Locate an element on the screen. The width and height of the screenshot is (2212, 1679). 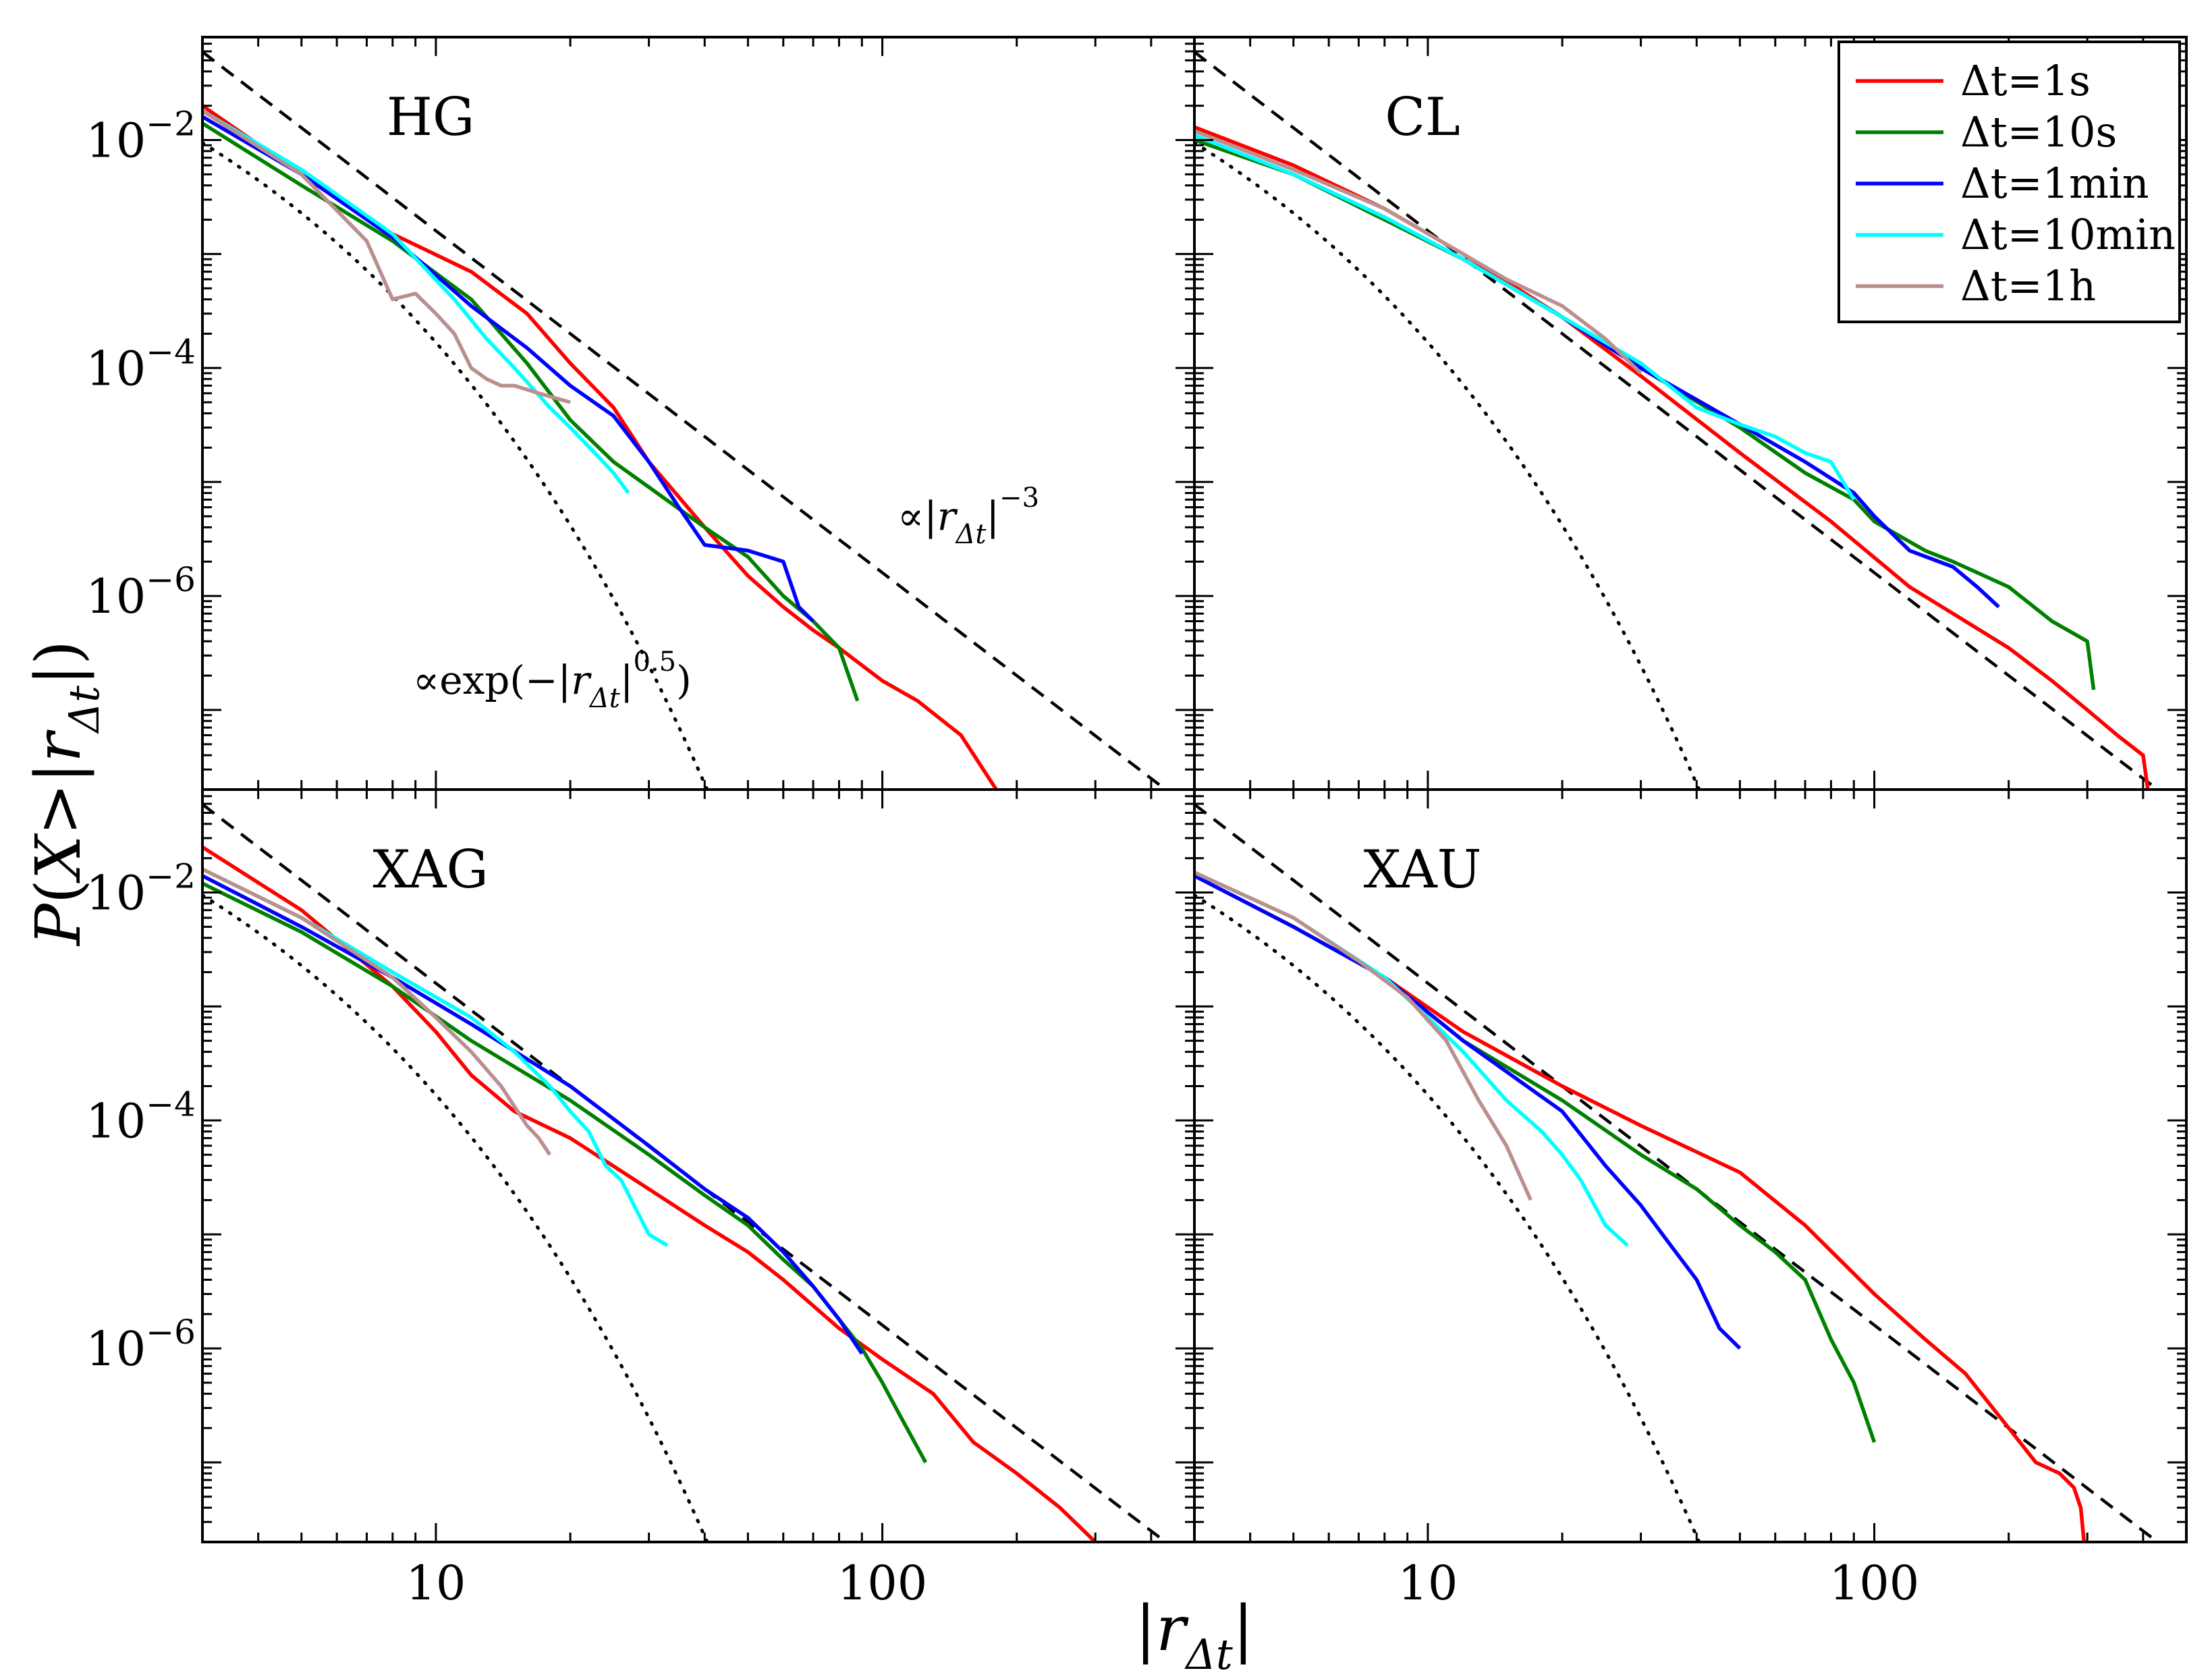
legend-label: Δt=10min is located at coordinates (2068, 234).